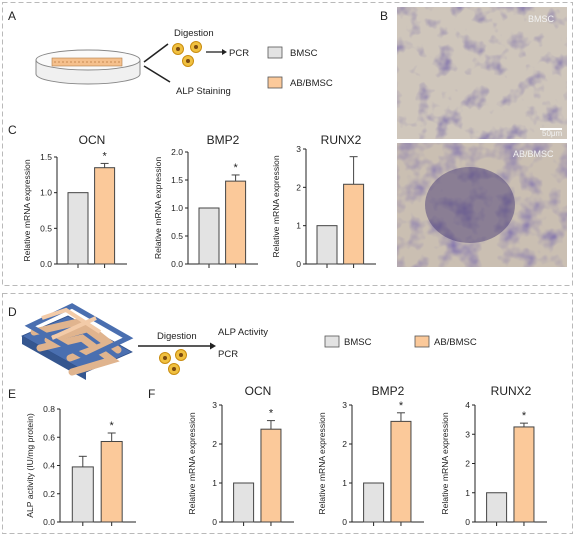 The width and height of the screenshot is (575, 537). Describe the element at coordinates (482, 205) in the screenshot. I see `micrograph-ab-bmsc` at that location.